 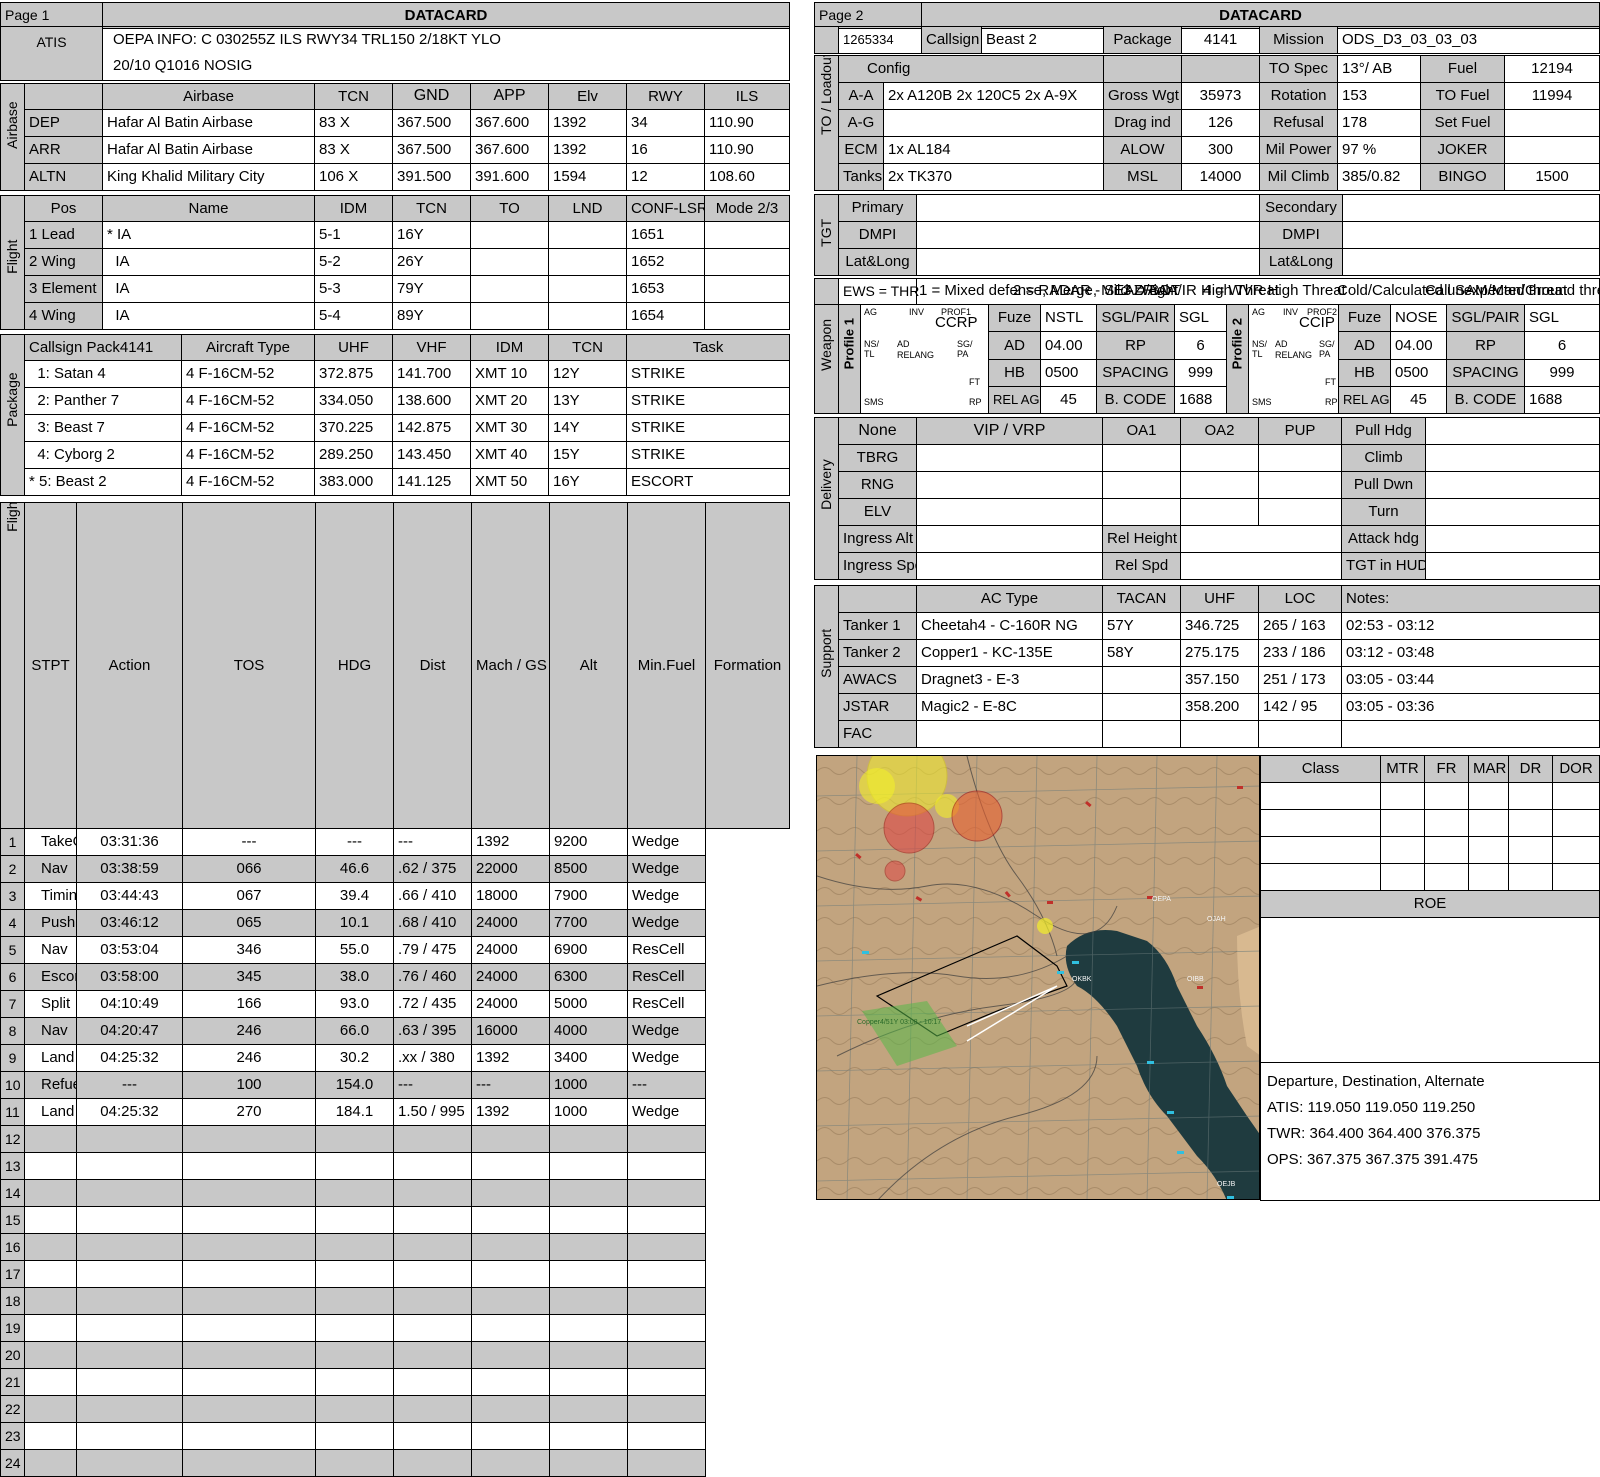 What do you see at coordinates (353, 208) in the screenshot?
I see `flight-header: IDM` at bounding box center [353, 208].